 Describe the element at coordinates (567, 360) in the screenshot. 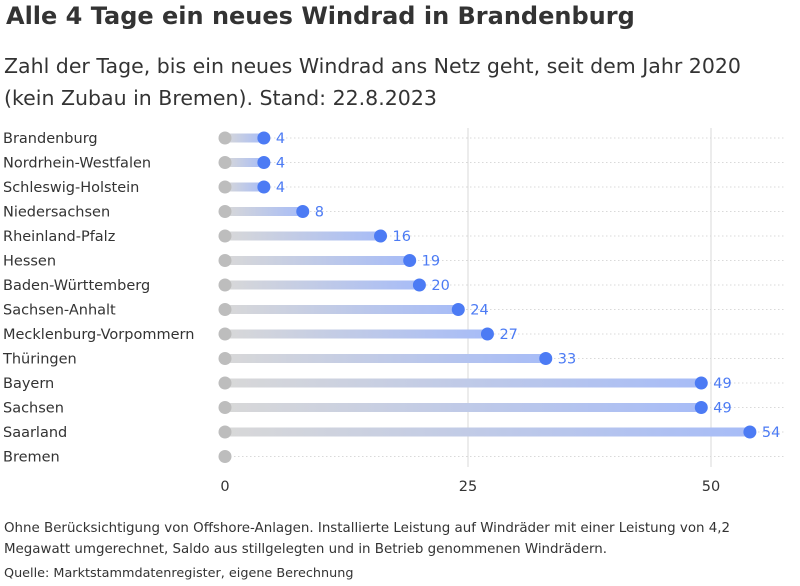

I see `value-label: 33` at that location.